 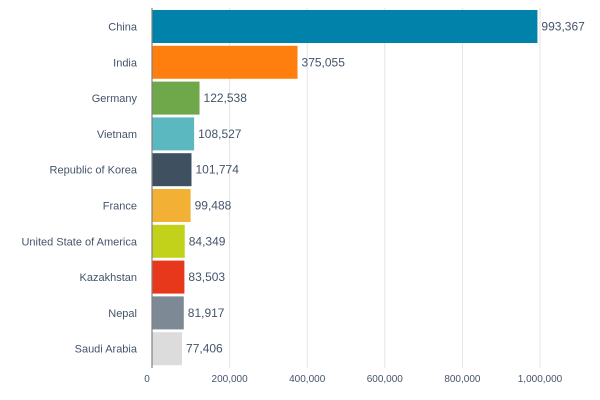 I want to click on value-label: 77,406, so click(x=204, y=349).